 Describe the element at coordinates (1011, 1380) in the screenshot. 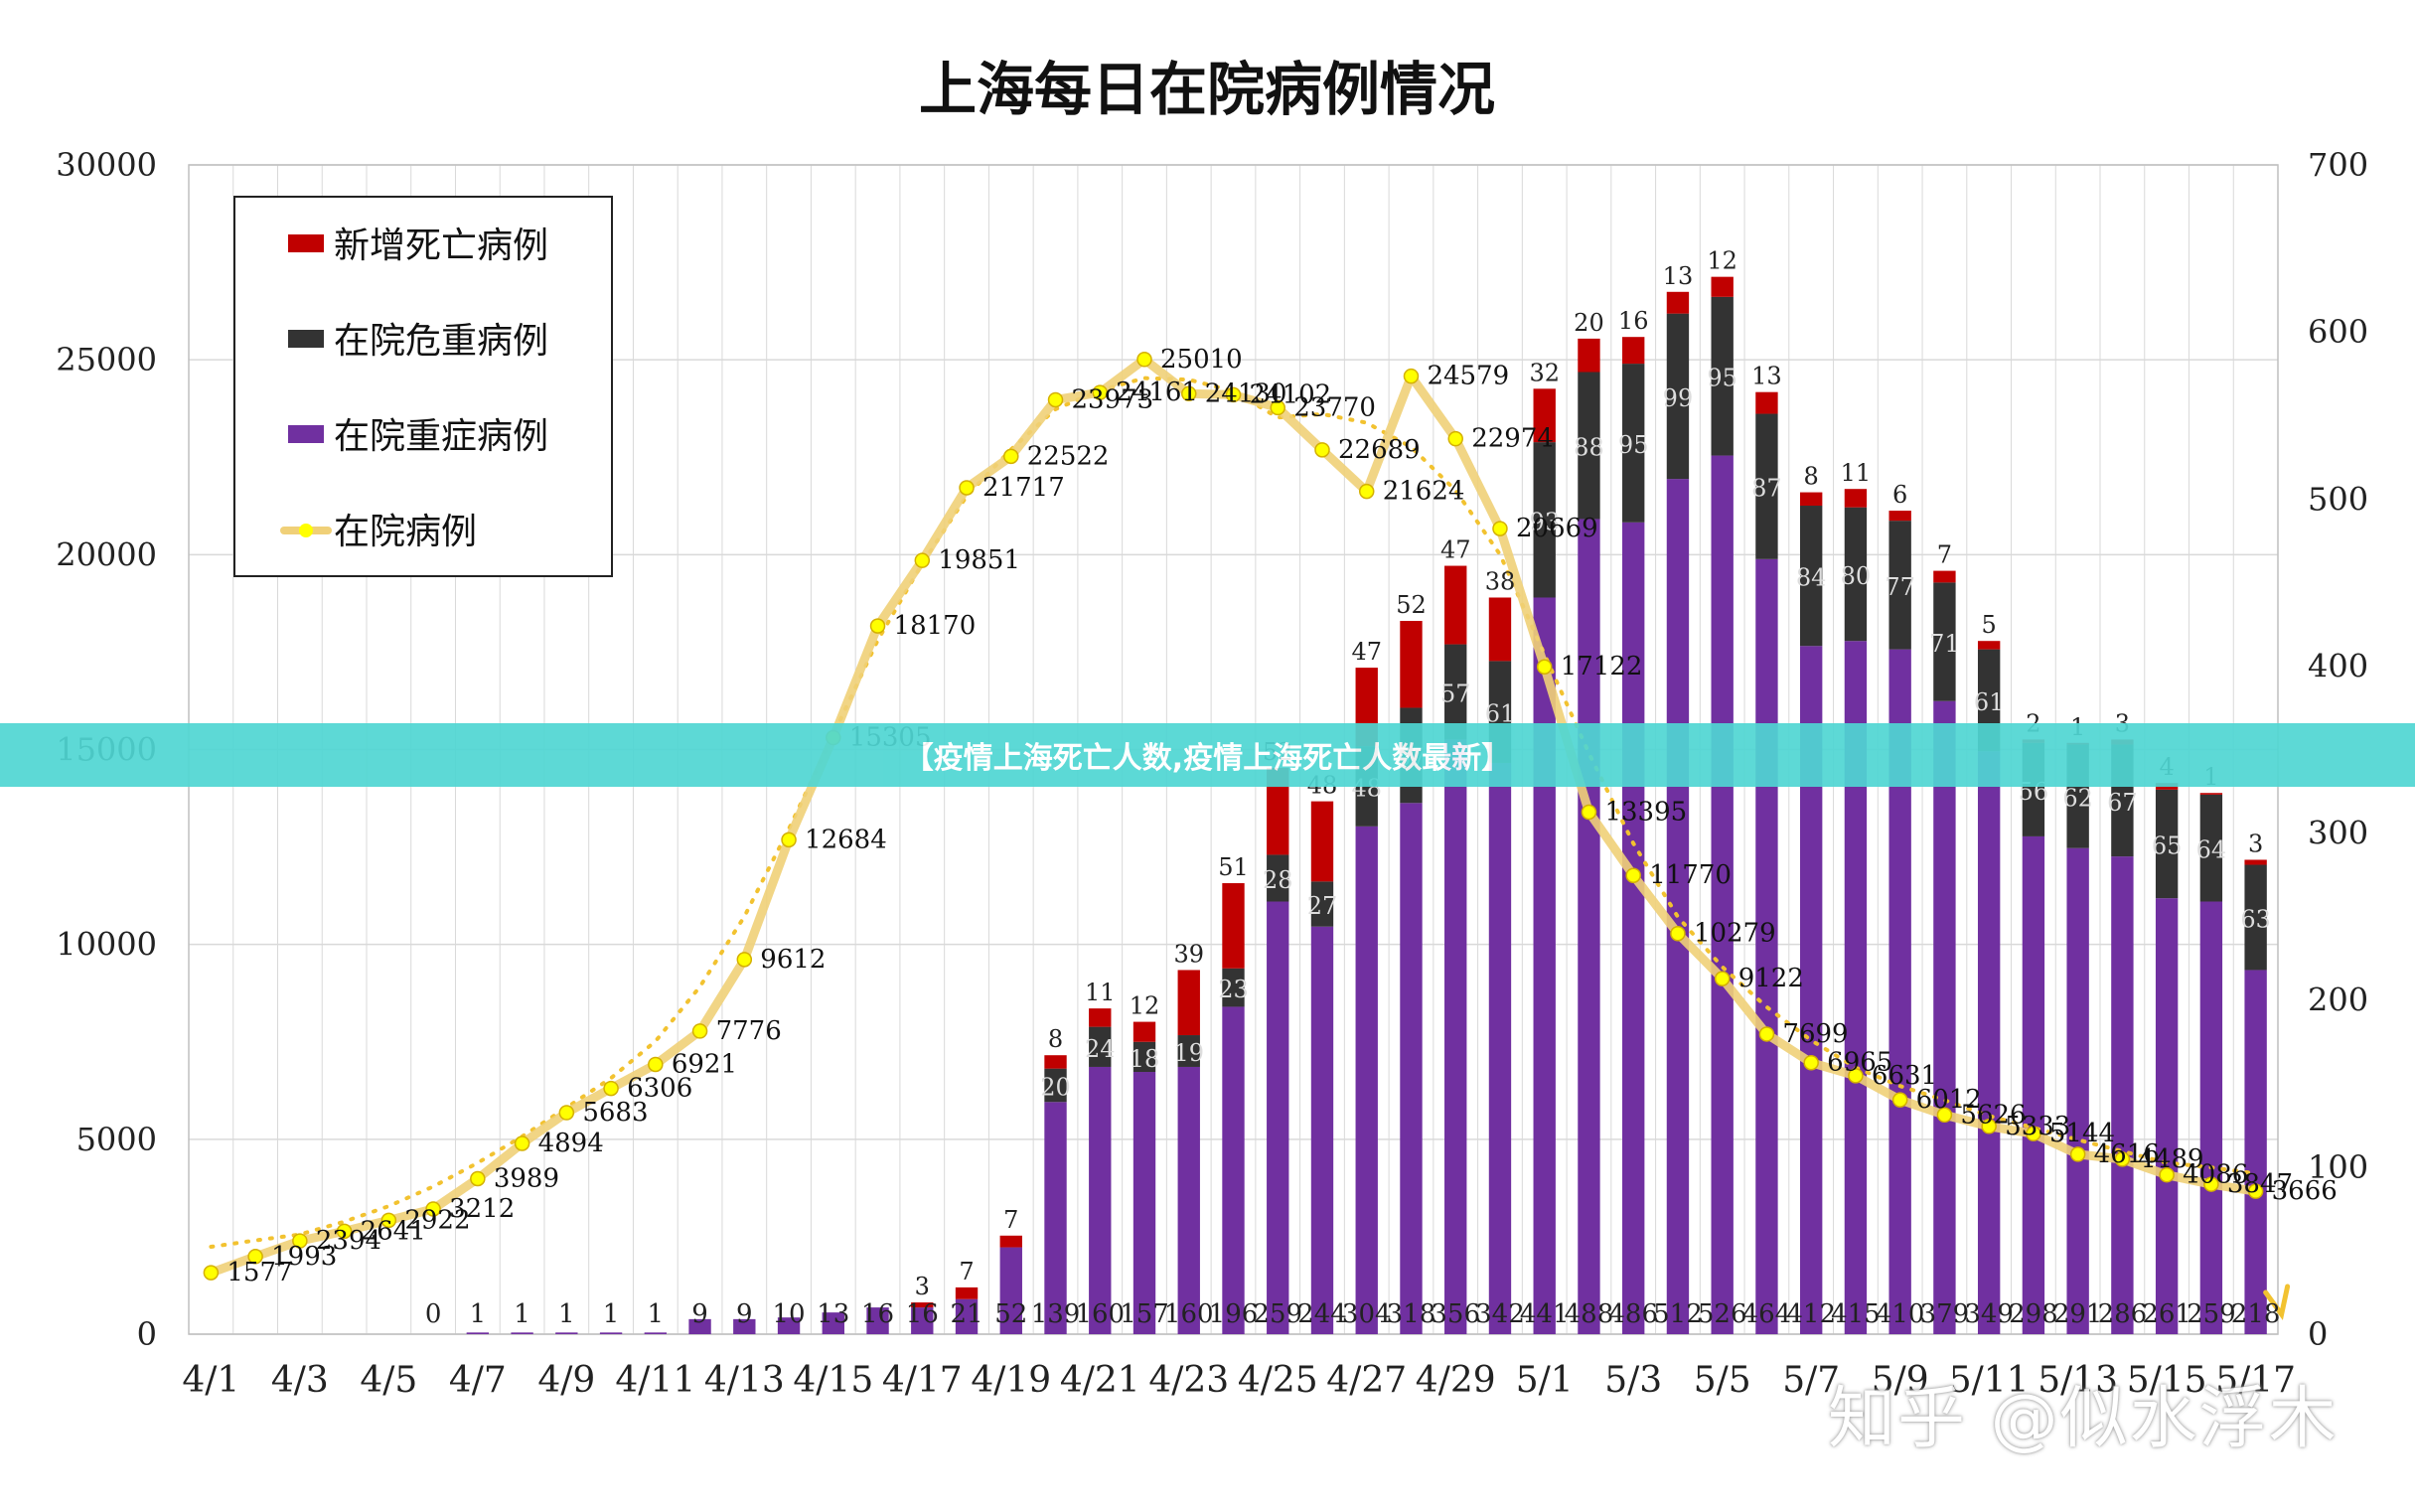

I see `x-tick-label: 4/19` at that location.